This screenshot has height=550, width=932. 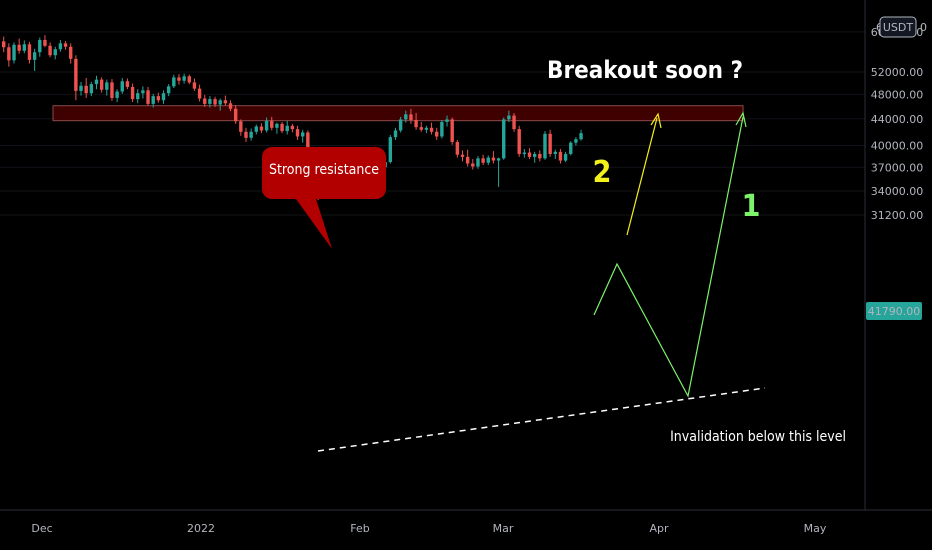 What do you see at coordinates (741, 119) in the screenshot?
I see `scenario-1-arrowhead` at bounding box center [741, 119].